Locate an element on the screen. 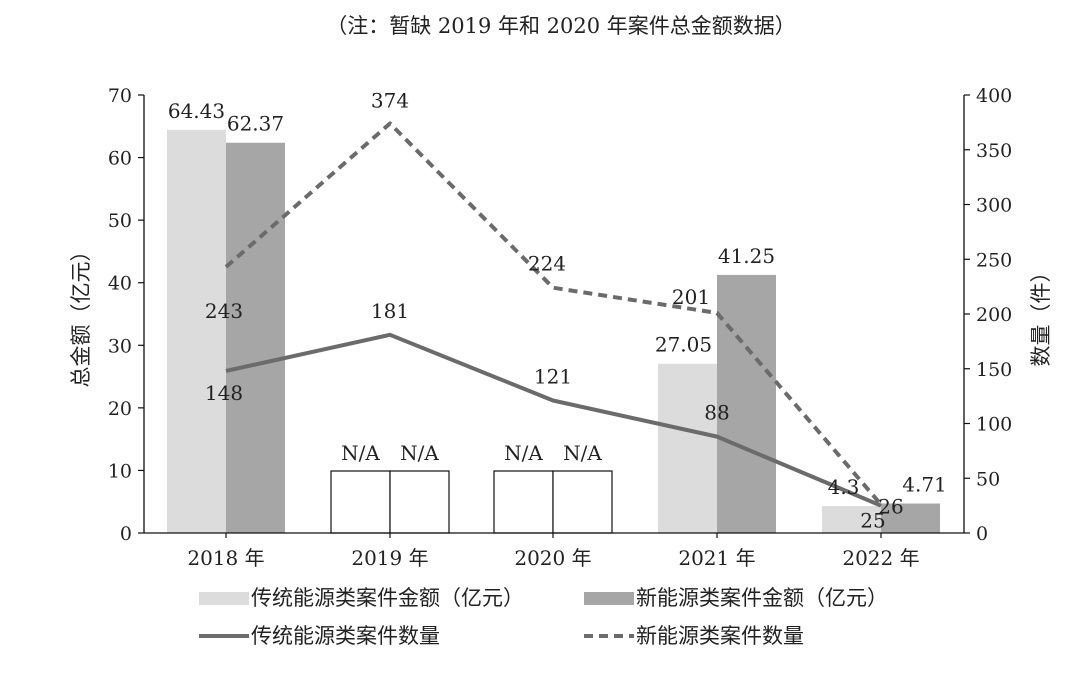 The image size is (1080, 678). y-tick-label-left: 10 is located at coordinates (120, 471).